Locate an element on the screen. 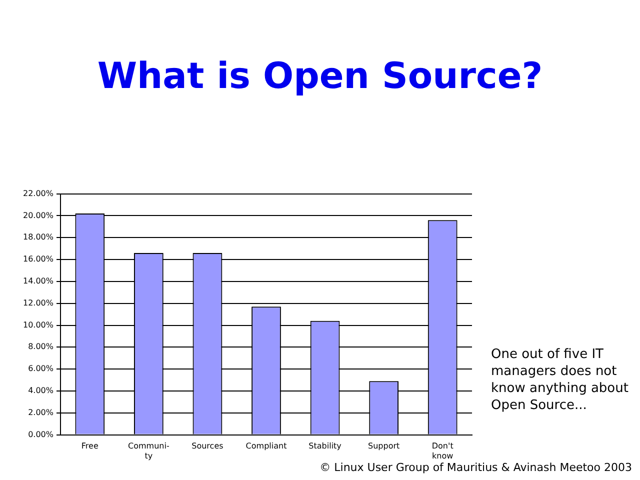 The image size is (640, 480). x-tick-label: Support is located at coordinates (384, 446).